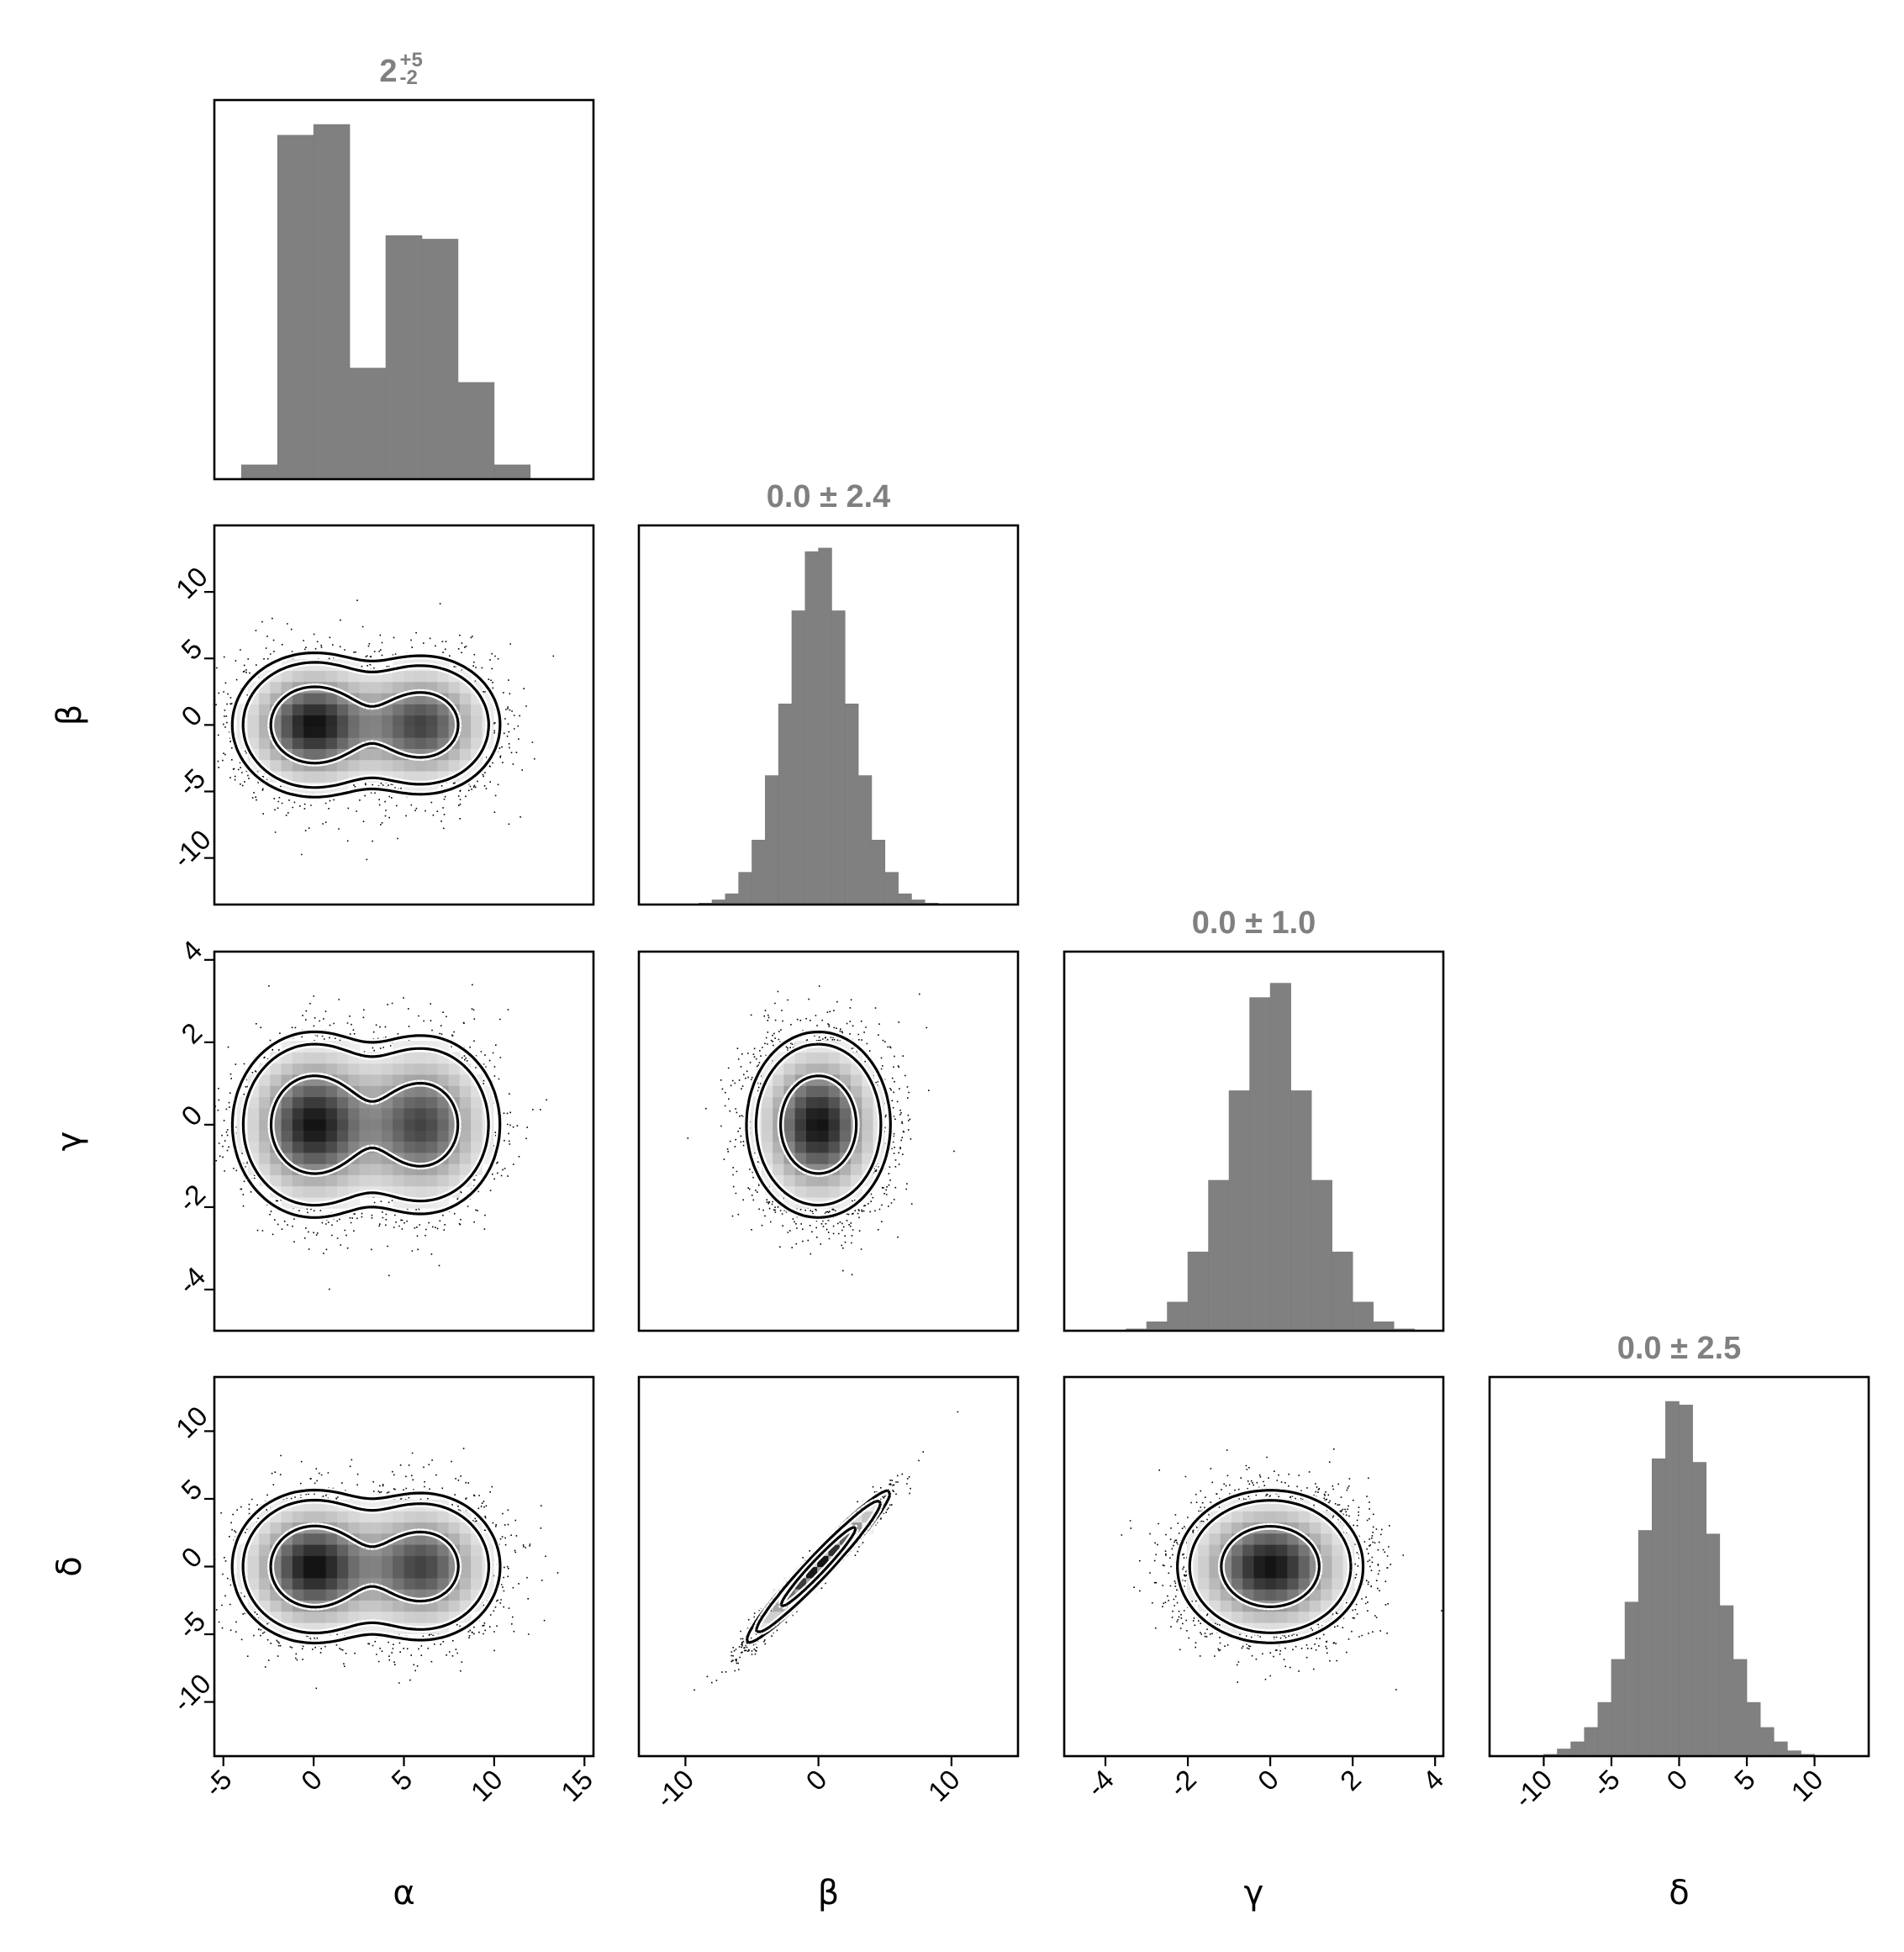 The height and width of the screenshot is (1952, 1904). What do you see at coordinates (191, 1625) in the screenshot?
I see `y-tick-label: -5` at bounding box center [191, 1625].